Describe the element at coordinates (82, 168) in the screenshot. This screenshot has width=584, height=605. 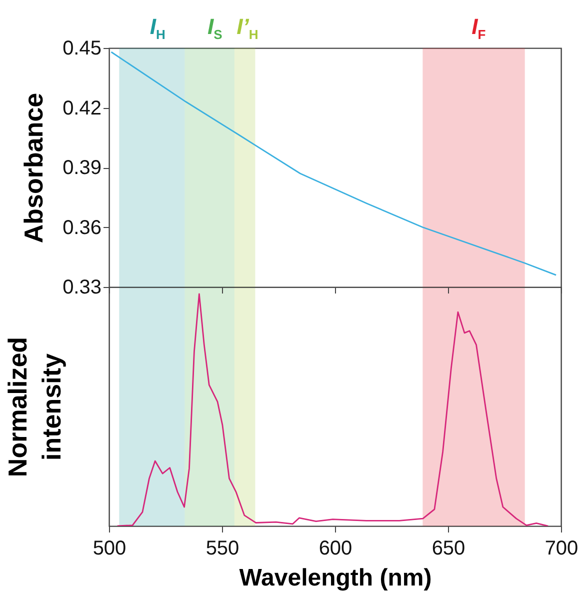
I see `y-tick-label: 0.39` at that location.